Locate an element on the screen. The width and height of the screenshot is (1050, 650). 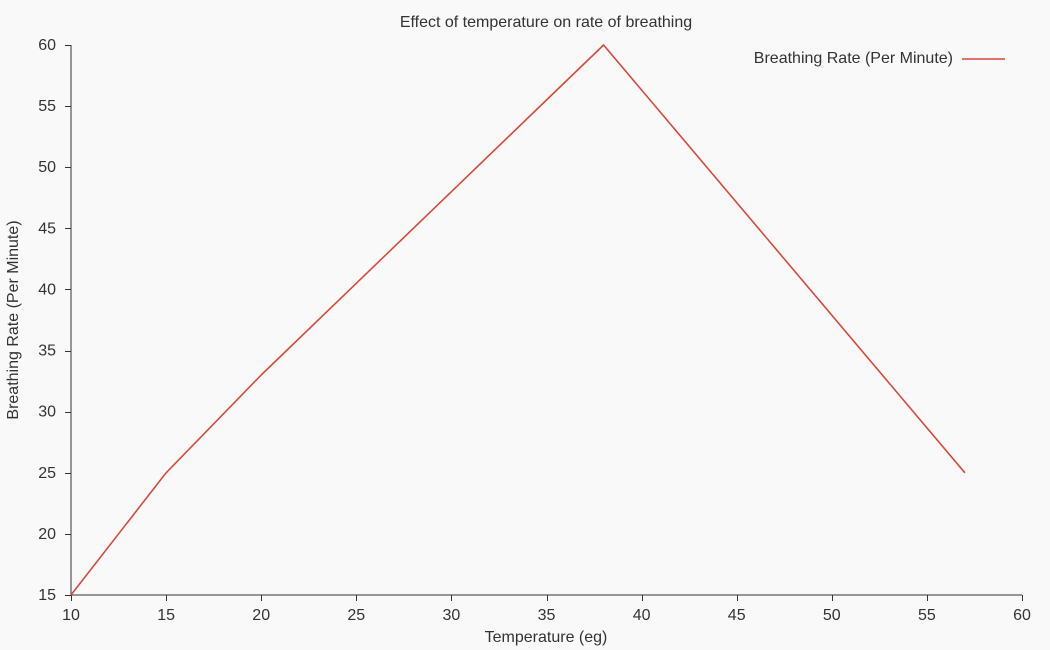
legend-label: Breathing Rate (Per Minute) is located at coordinates (853, 58).